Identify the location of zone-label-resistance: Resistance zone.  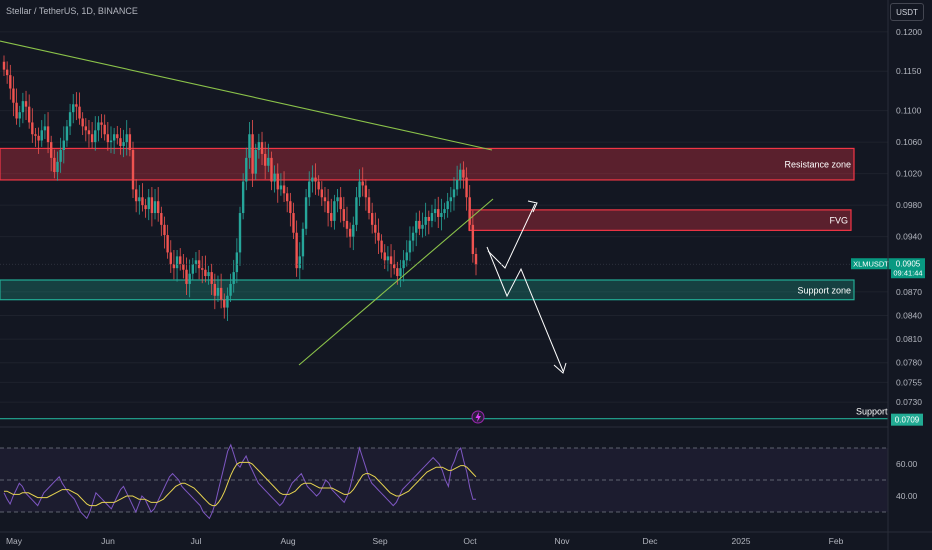
(817, 165).